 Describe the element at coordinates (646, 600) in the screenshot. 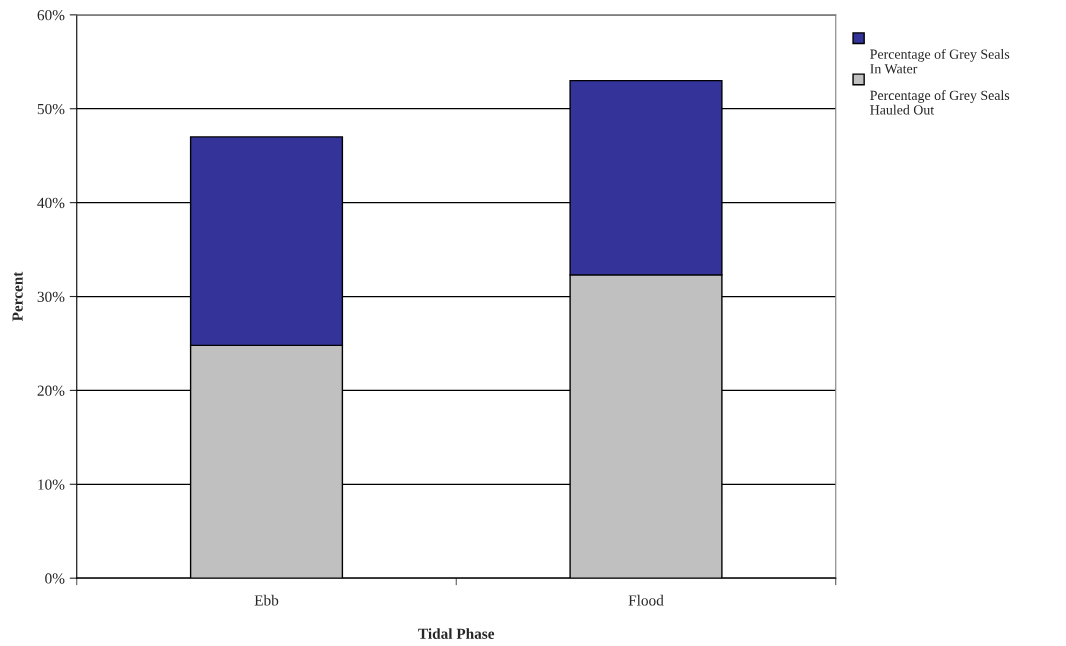

I see `x-tick-label: Flood` at that location.